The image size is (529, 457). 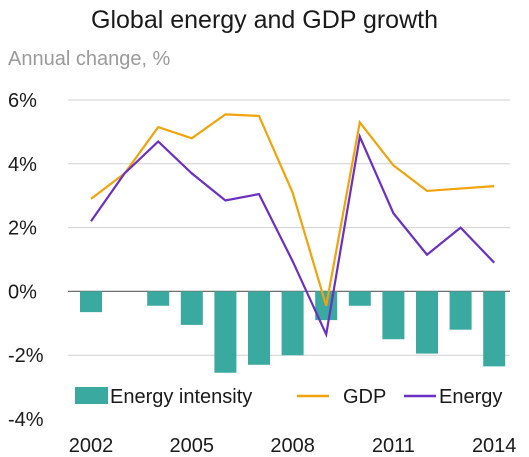 What do you see at coordinates (22, 292) in the screenshot?
I see `y-tick-label: 0%` at bounding box center [22, 292].